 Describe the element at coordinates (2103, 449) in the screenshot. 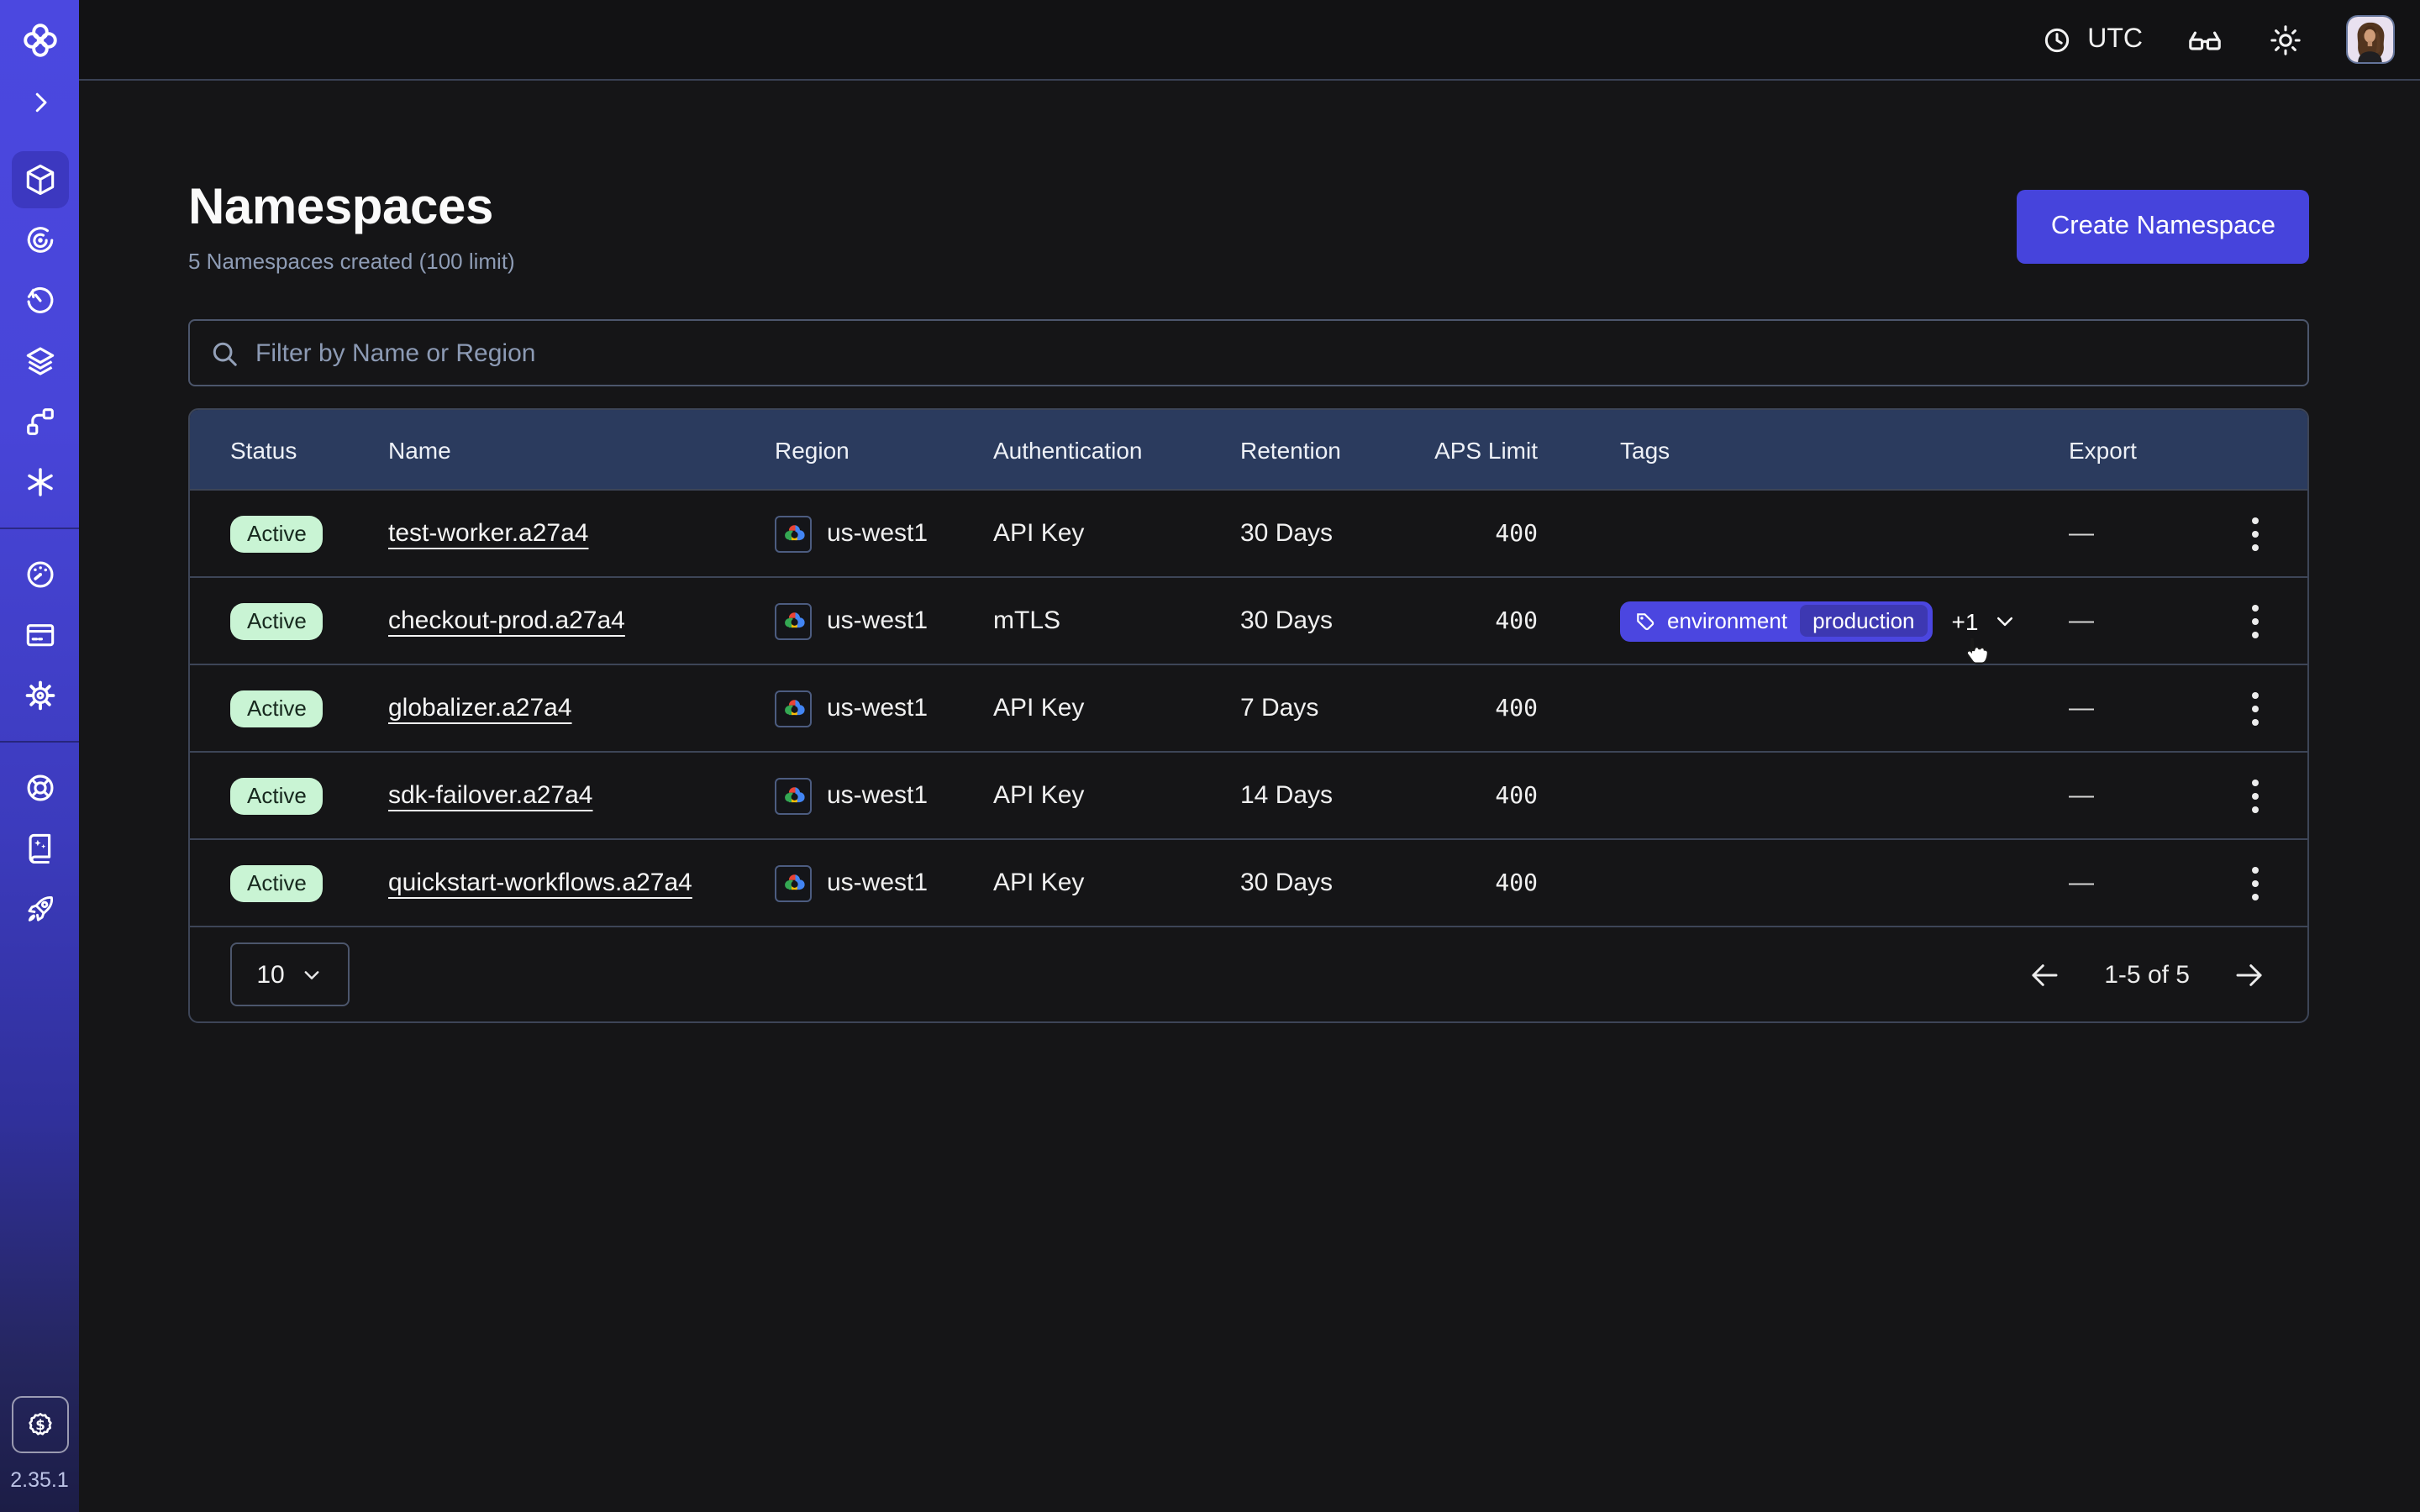

I see `col-header-export: Export` at that location.